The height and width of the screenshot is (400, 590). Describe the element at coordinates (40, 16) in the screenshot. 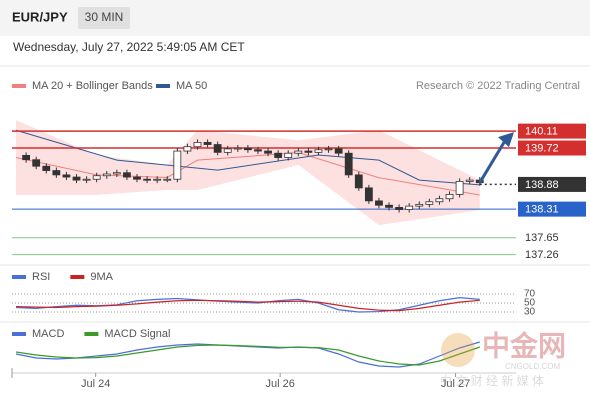

I see `symbol: EUR/JPY` at that location.